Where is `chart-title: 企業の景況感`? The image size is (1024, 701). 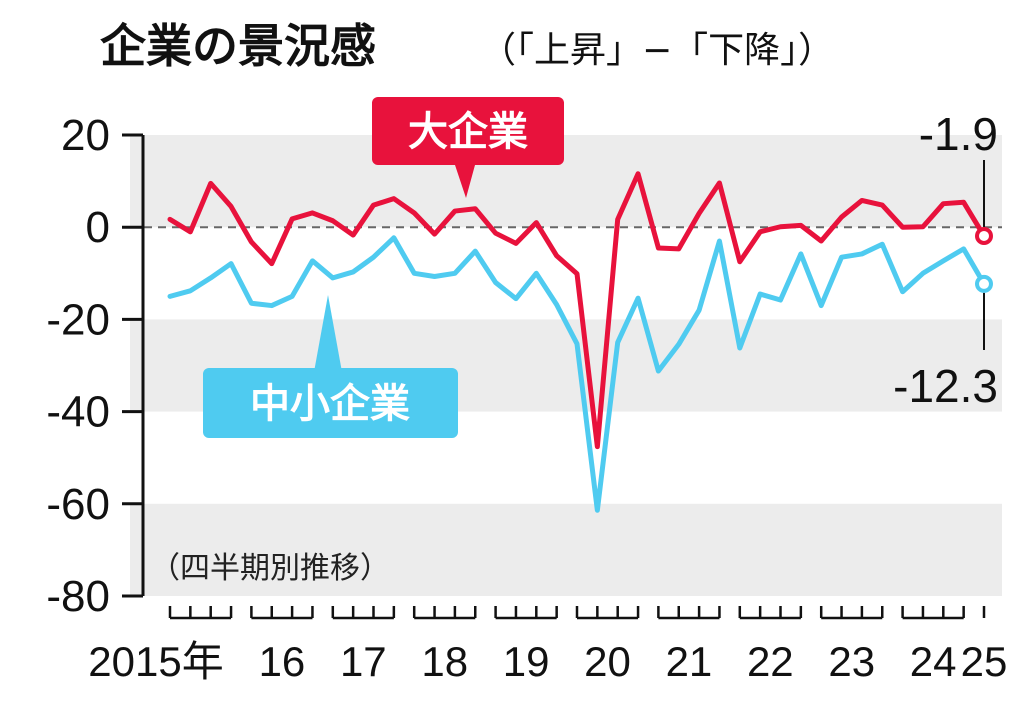 chart-title: 企業の景況感 is located at coordinates (238, 46).